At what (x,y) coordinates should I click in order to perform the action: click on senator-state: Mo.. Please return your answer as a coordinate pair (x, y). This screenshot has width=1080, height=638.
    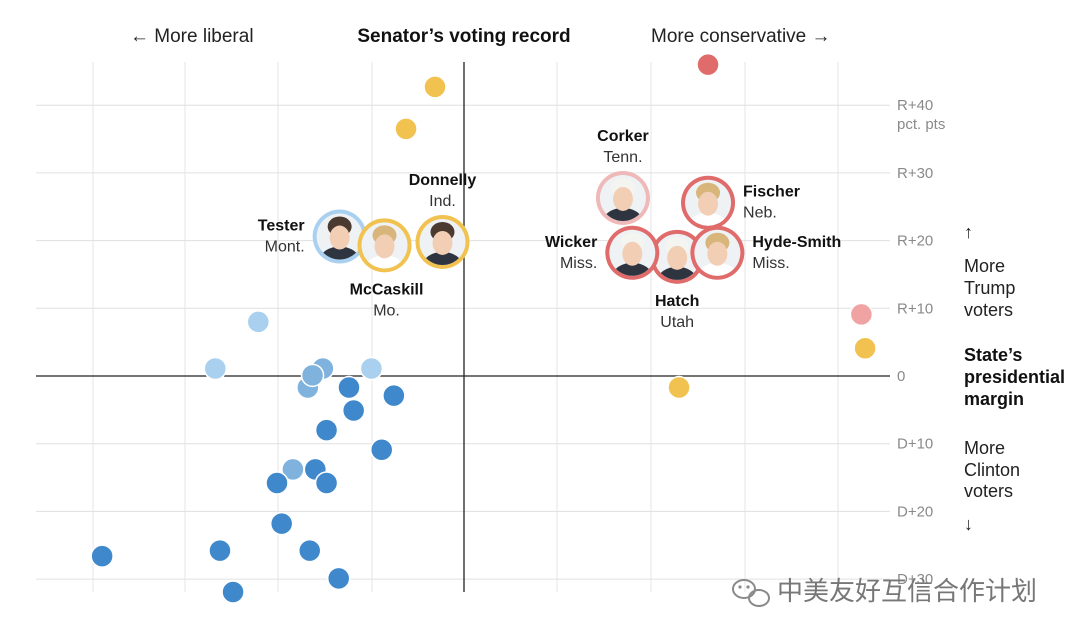
    Looking at the image, I should click on (386, 310).